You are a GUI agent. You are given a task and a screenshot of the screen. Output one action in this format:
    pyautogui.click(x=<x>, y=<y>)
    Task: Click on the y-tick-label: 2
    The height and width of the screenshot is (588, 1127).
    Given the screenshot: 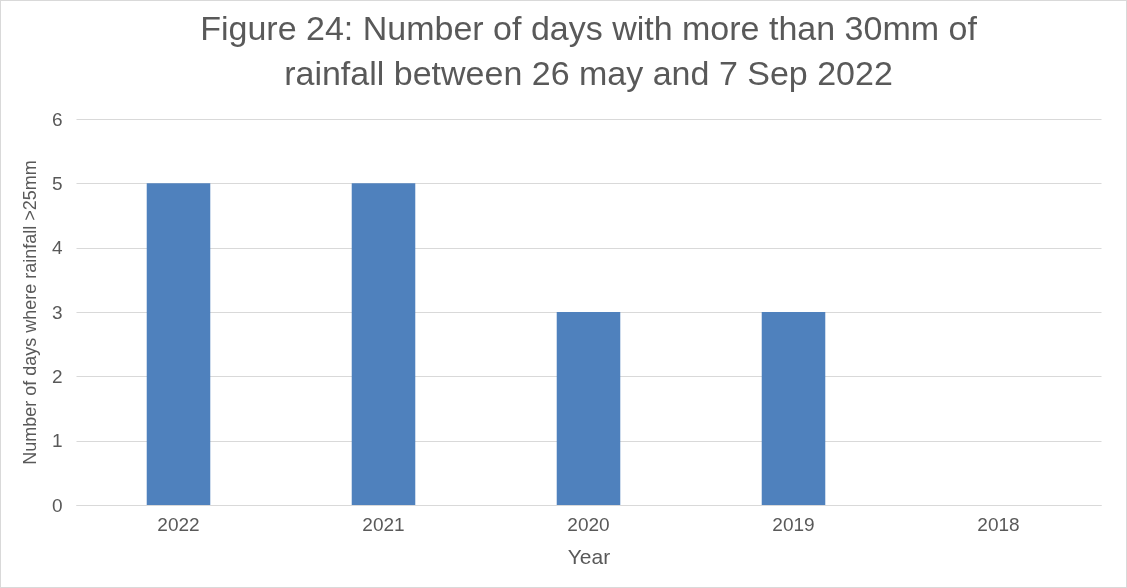 What is the action you would take?
    pyautogui.click(x=57, y=376)
    